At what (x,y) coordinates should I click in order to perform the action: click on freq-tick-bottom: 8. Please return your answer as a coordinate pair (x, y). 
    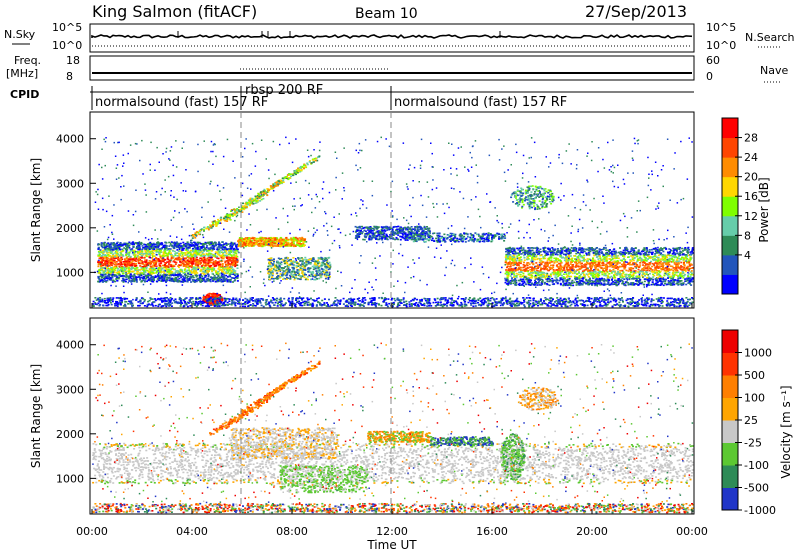
    Looking at the image, I should click on (69, 76).